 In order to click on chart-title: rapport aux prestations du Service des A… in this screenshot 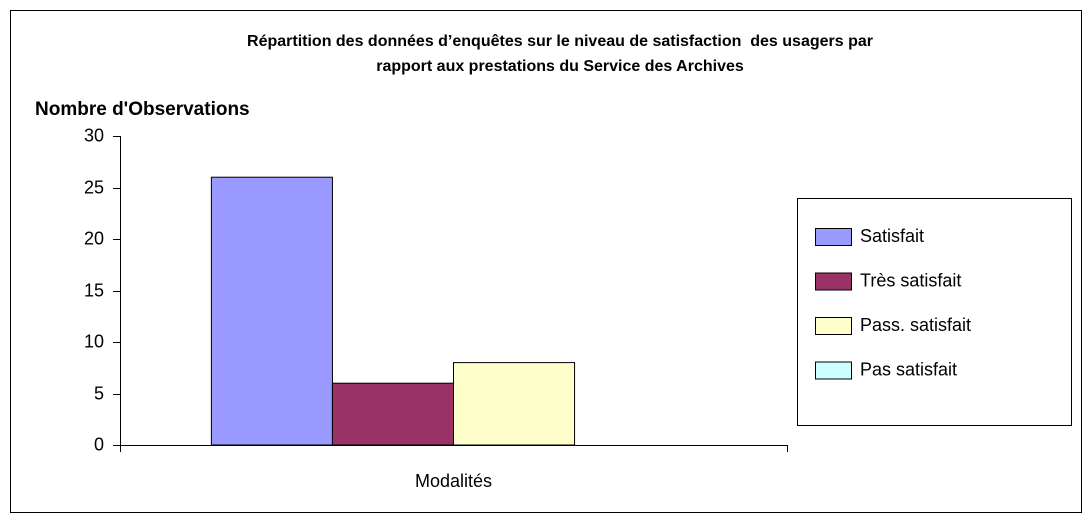, I will do `click(560, 66)`.